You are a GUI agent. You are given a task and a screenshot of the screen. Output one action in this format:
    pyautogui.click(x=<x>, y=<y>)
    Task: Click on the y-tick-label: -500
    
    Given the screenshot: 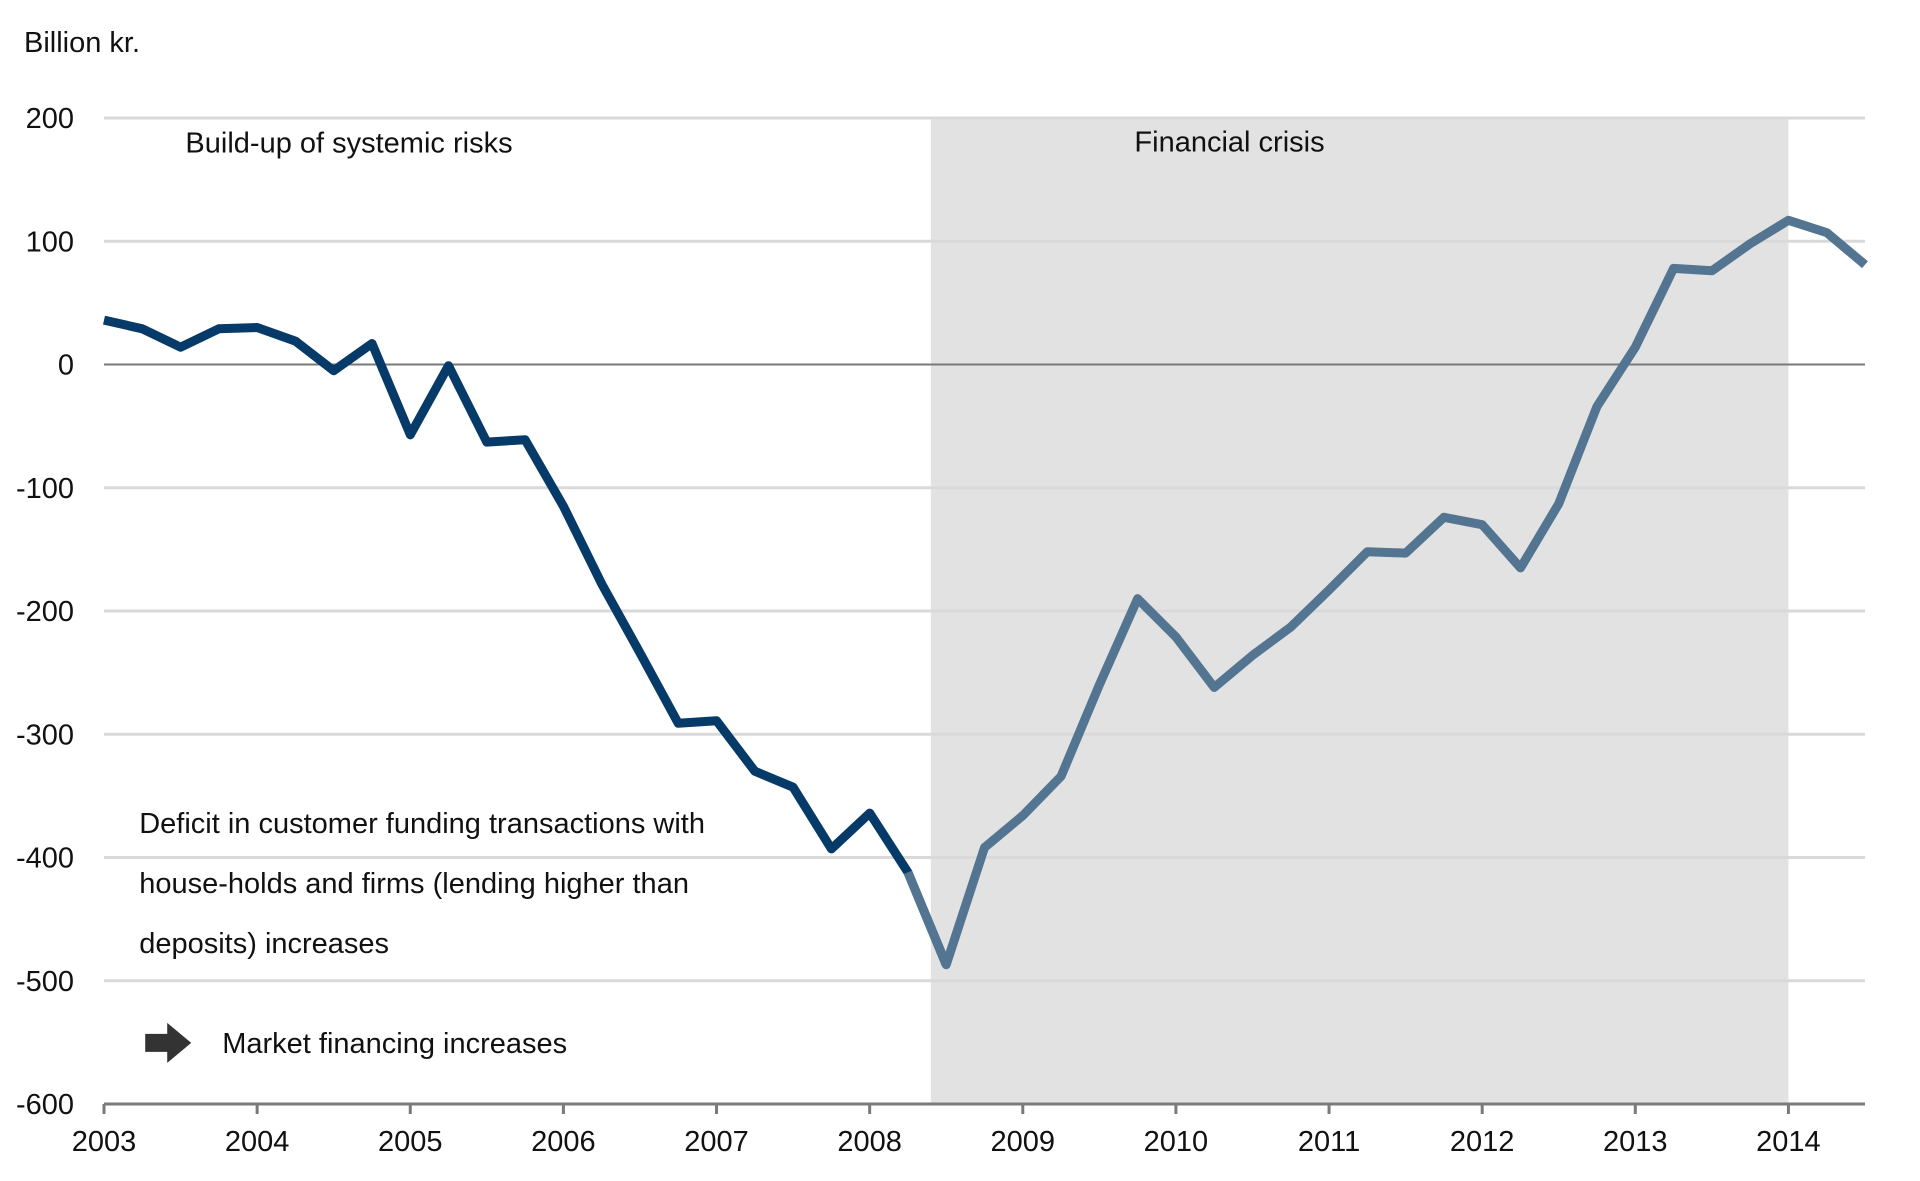 What is the action you would take?
    pyautogui.click(x=45, y=982)
    